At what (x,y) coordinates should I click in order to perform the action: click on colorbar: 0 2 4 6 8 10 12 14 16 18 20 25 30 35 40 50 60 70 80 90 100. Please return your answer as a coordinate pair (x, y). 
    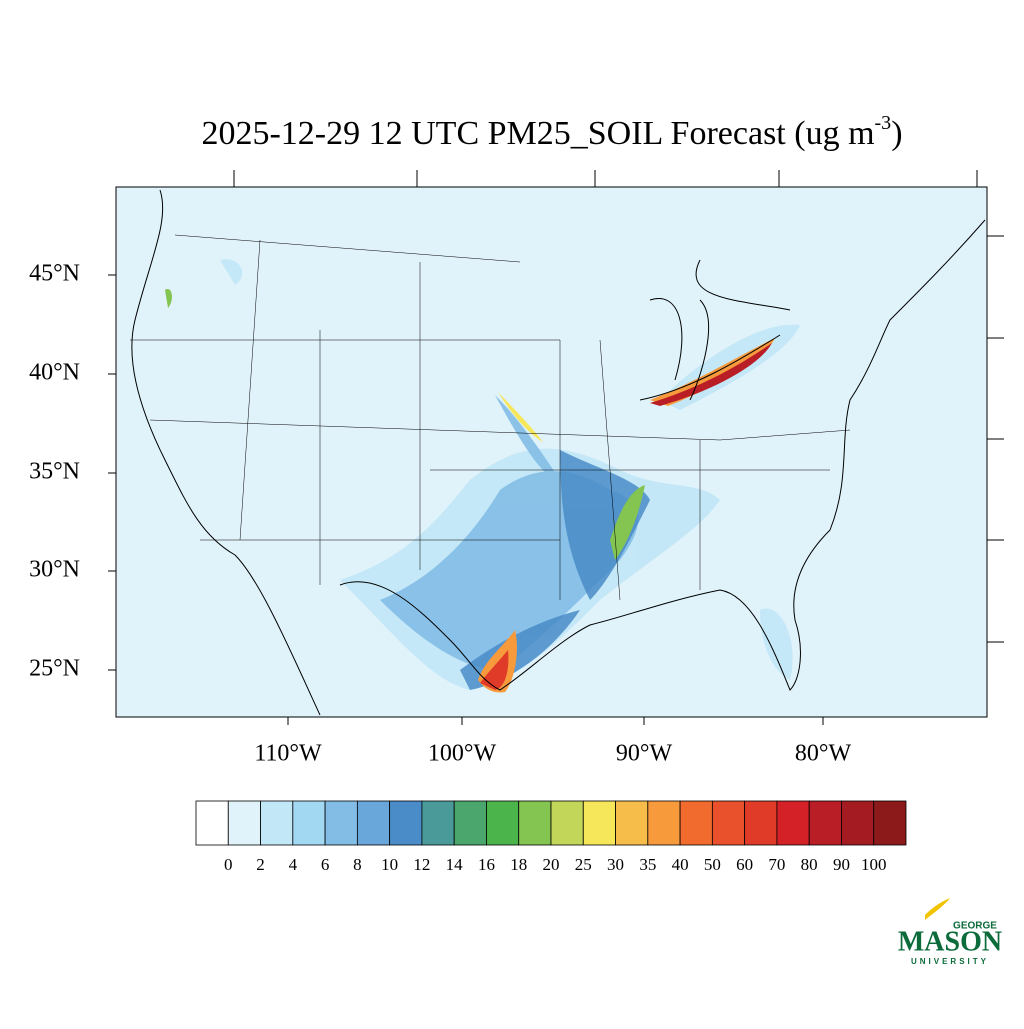
    Looking at the image, I should click on (551, 837).